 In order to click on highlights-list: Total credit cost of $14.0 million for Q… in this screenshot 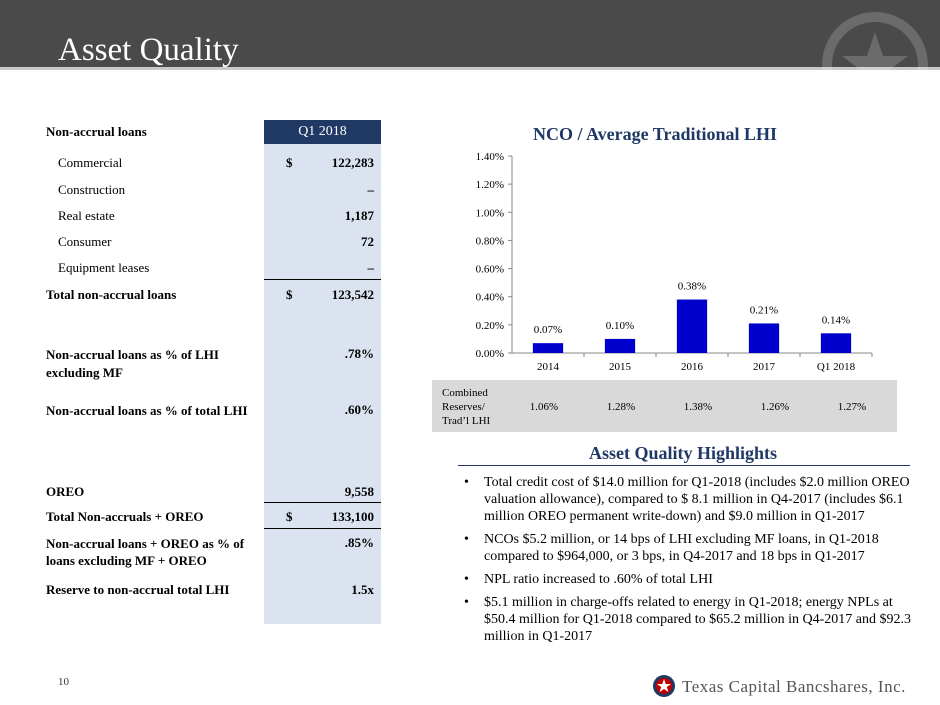, I will do `click(682, 562)`.